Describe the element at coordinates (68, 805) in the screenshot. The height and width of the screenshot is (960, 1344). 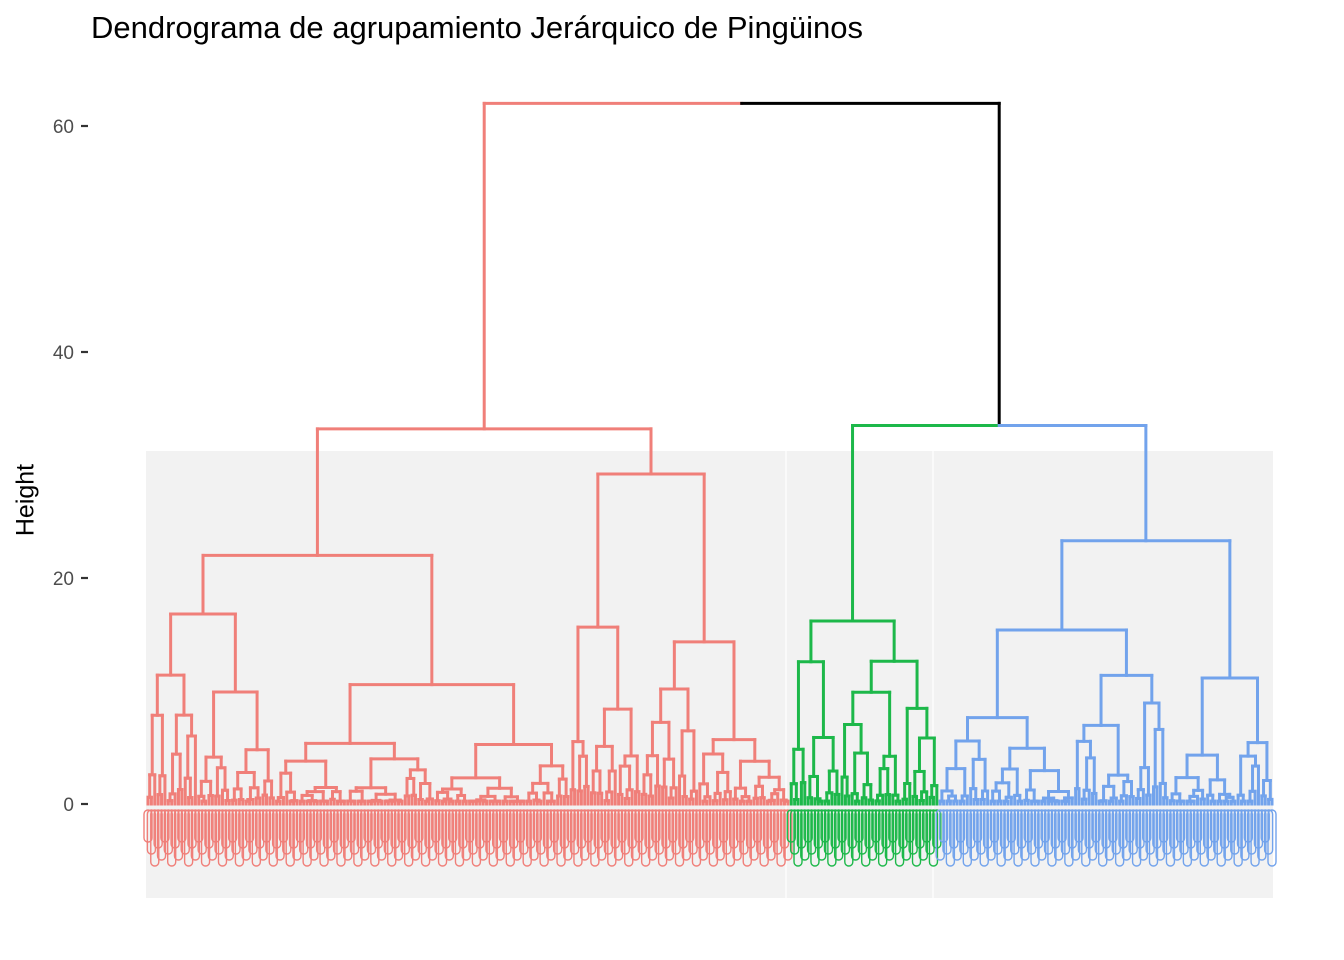
I see `y-tick-label: 0` at that location.